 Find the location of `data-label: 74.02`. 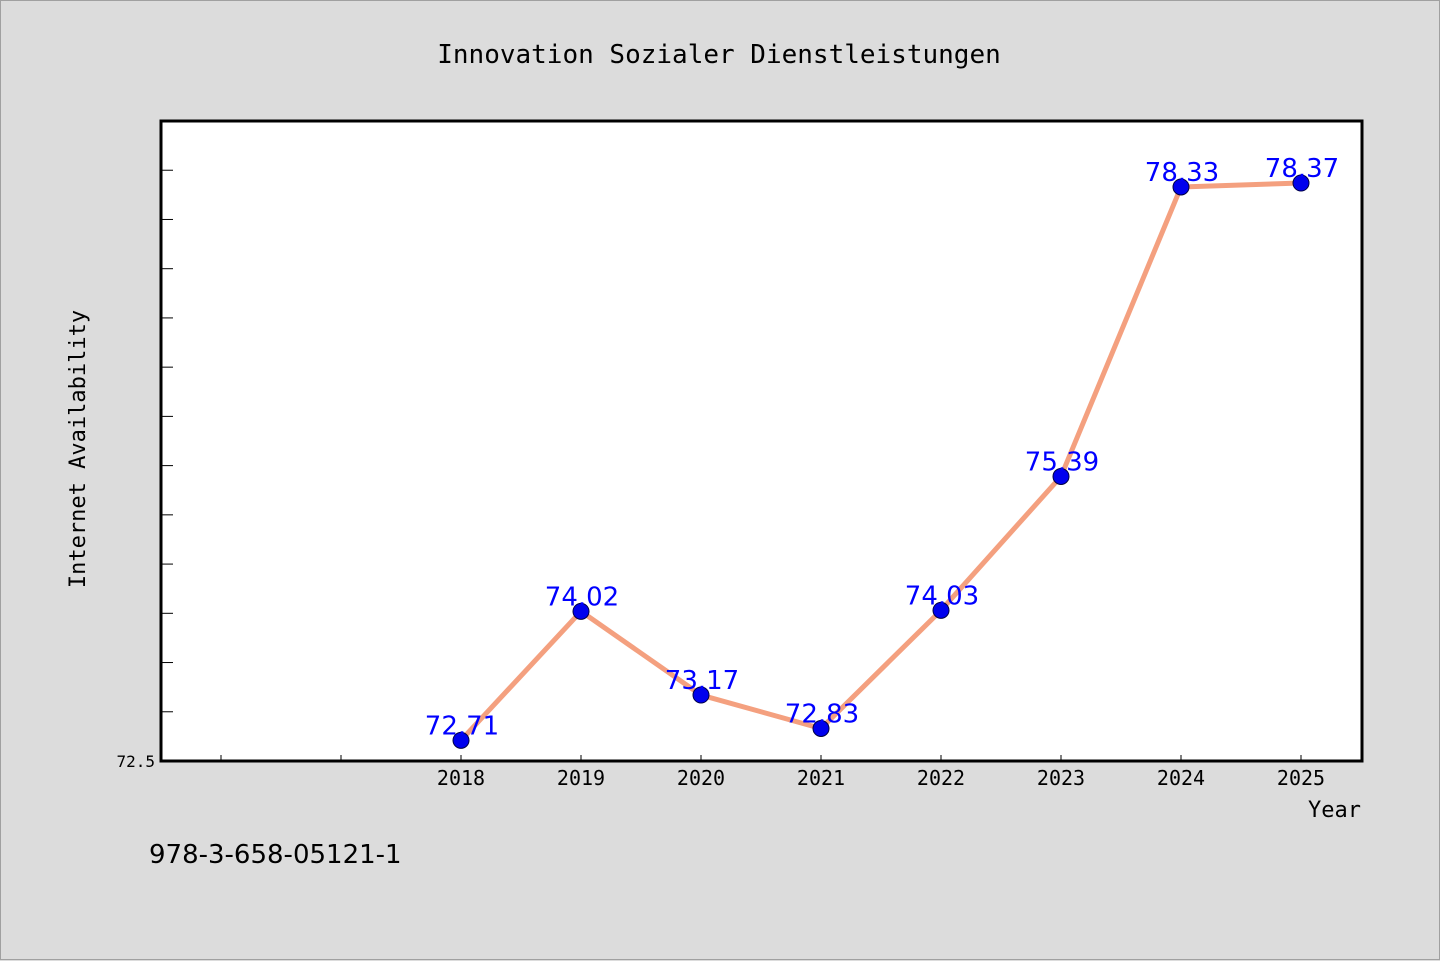

data-label: 74.02 is located at coordinates (582, 597).